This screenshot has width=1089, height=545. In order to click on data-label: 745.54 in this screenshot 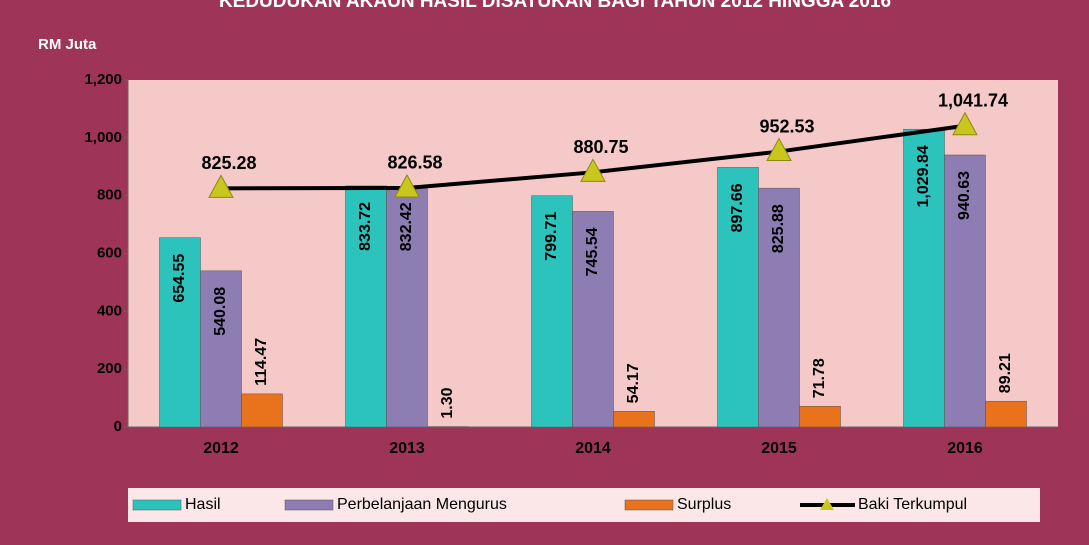, I will do `click(592, 251)`.